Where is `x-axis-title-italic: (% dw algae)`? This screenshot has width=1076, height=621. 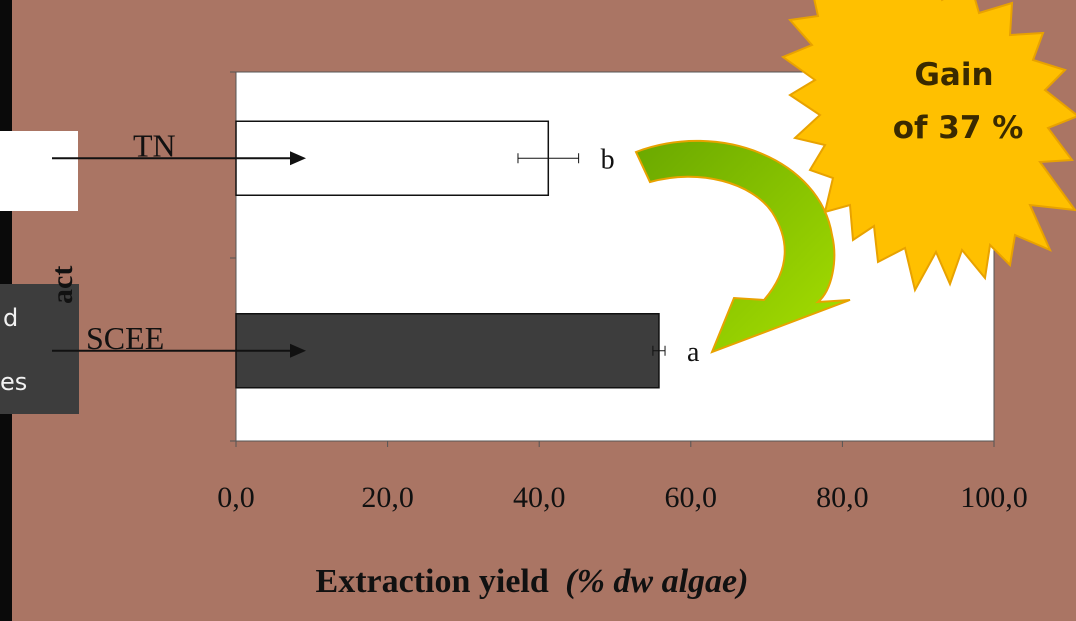
x-axis-title-italic: (% dw algae) is located at coordinates (656, 581).